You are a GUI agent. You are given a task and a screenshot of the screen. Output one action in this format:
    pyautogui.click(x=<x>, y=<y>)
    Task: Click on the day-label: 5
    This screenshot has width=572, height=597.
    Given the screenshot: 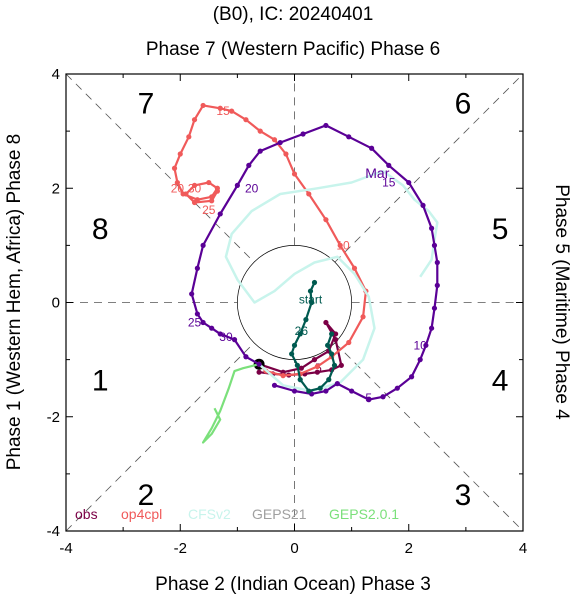 What is the action you would take?
    pyautogui.click(x=368, y=398)
    